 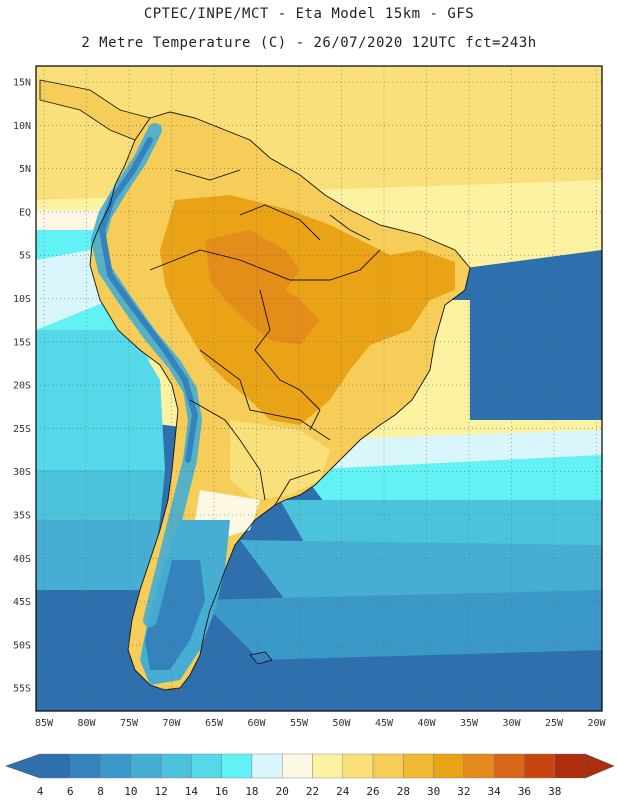 I want to click on colorbar-labels: 4 6 8 10 12 14 16 18 20 22 24 26 28 30 32 34 36 38, so click(x=299, y=791).